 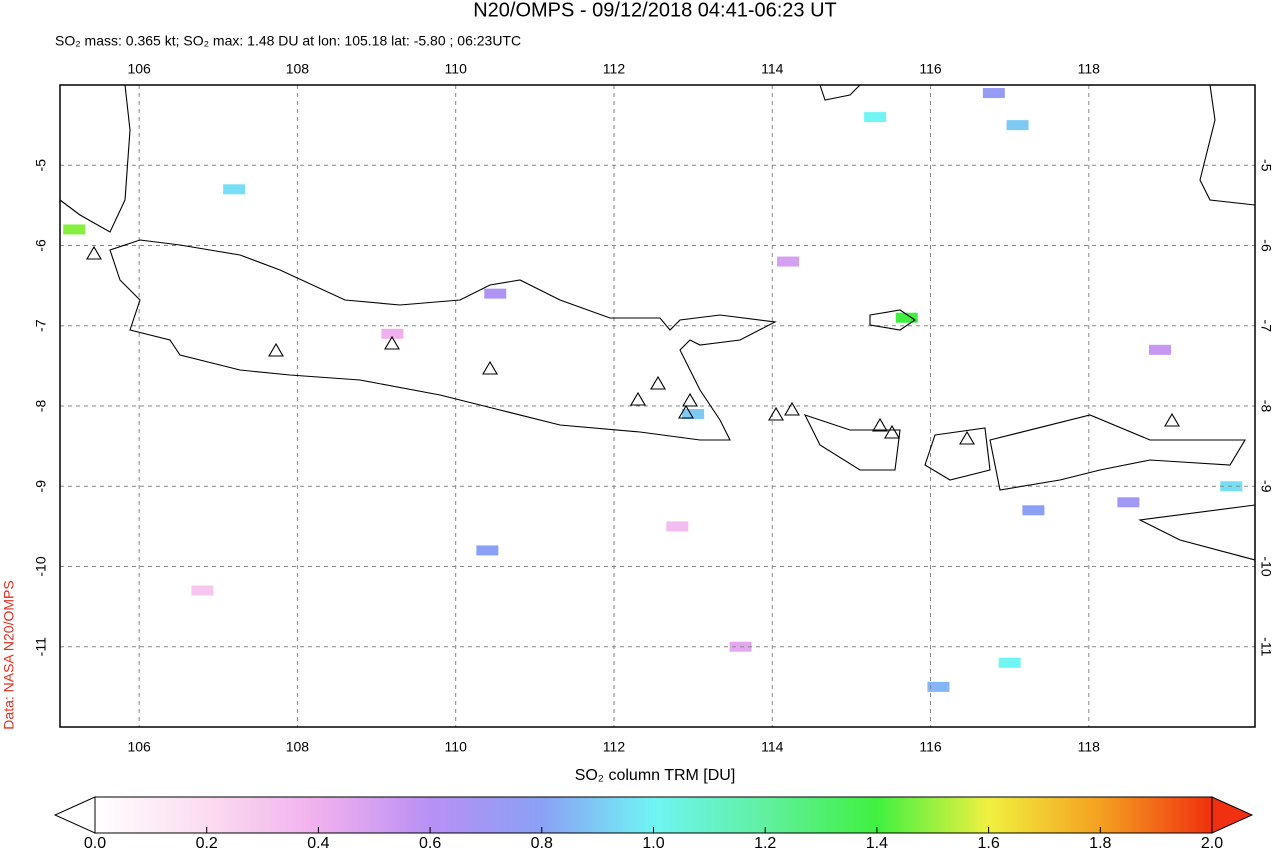 What do you see at coordinates (1196, 532) in the screenshot?
I see `coast-sumba` at bounding box center [1196, 532].